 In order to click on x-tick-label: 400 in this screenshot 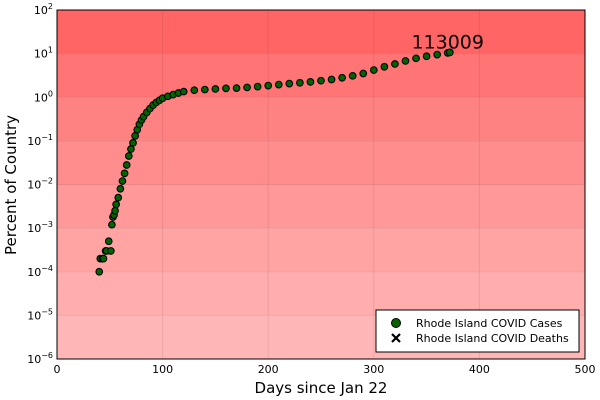, I will do `click(479, 369)`.